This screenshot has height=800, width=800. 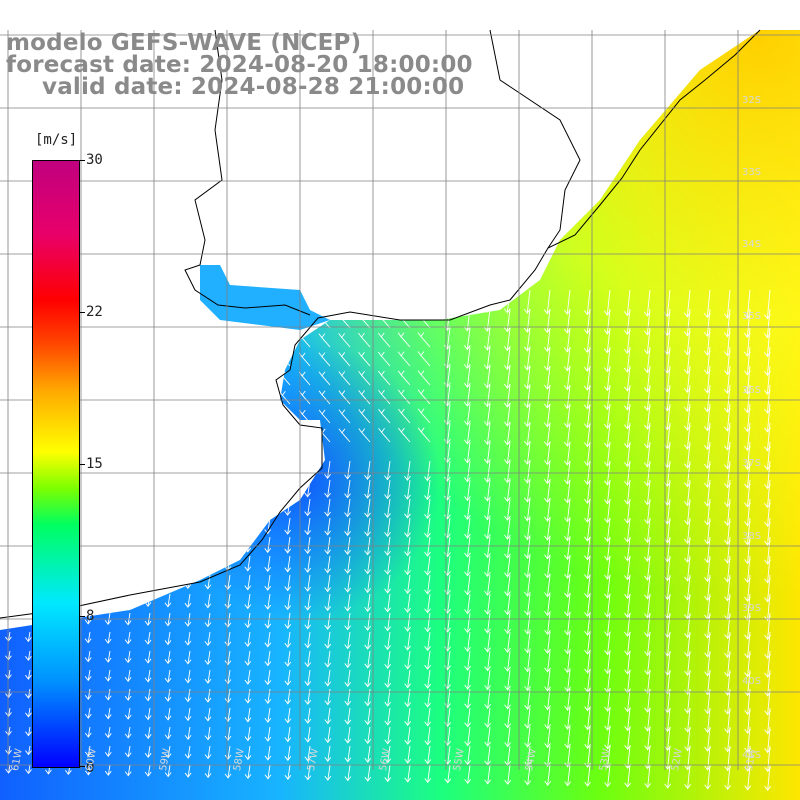 I want to click on colorbar-tick-line, so click(x=82, y=766).